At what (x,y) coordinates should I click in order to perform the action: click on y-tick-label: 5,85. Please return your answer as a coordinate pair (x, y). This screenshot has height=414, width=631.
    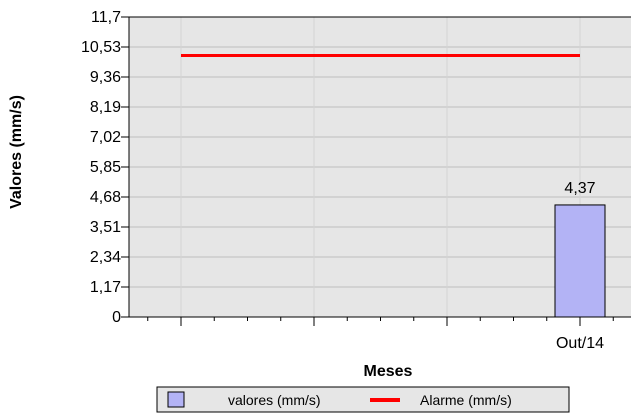
    Looking at the image, I should click on (105, 167).